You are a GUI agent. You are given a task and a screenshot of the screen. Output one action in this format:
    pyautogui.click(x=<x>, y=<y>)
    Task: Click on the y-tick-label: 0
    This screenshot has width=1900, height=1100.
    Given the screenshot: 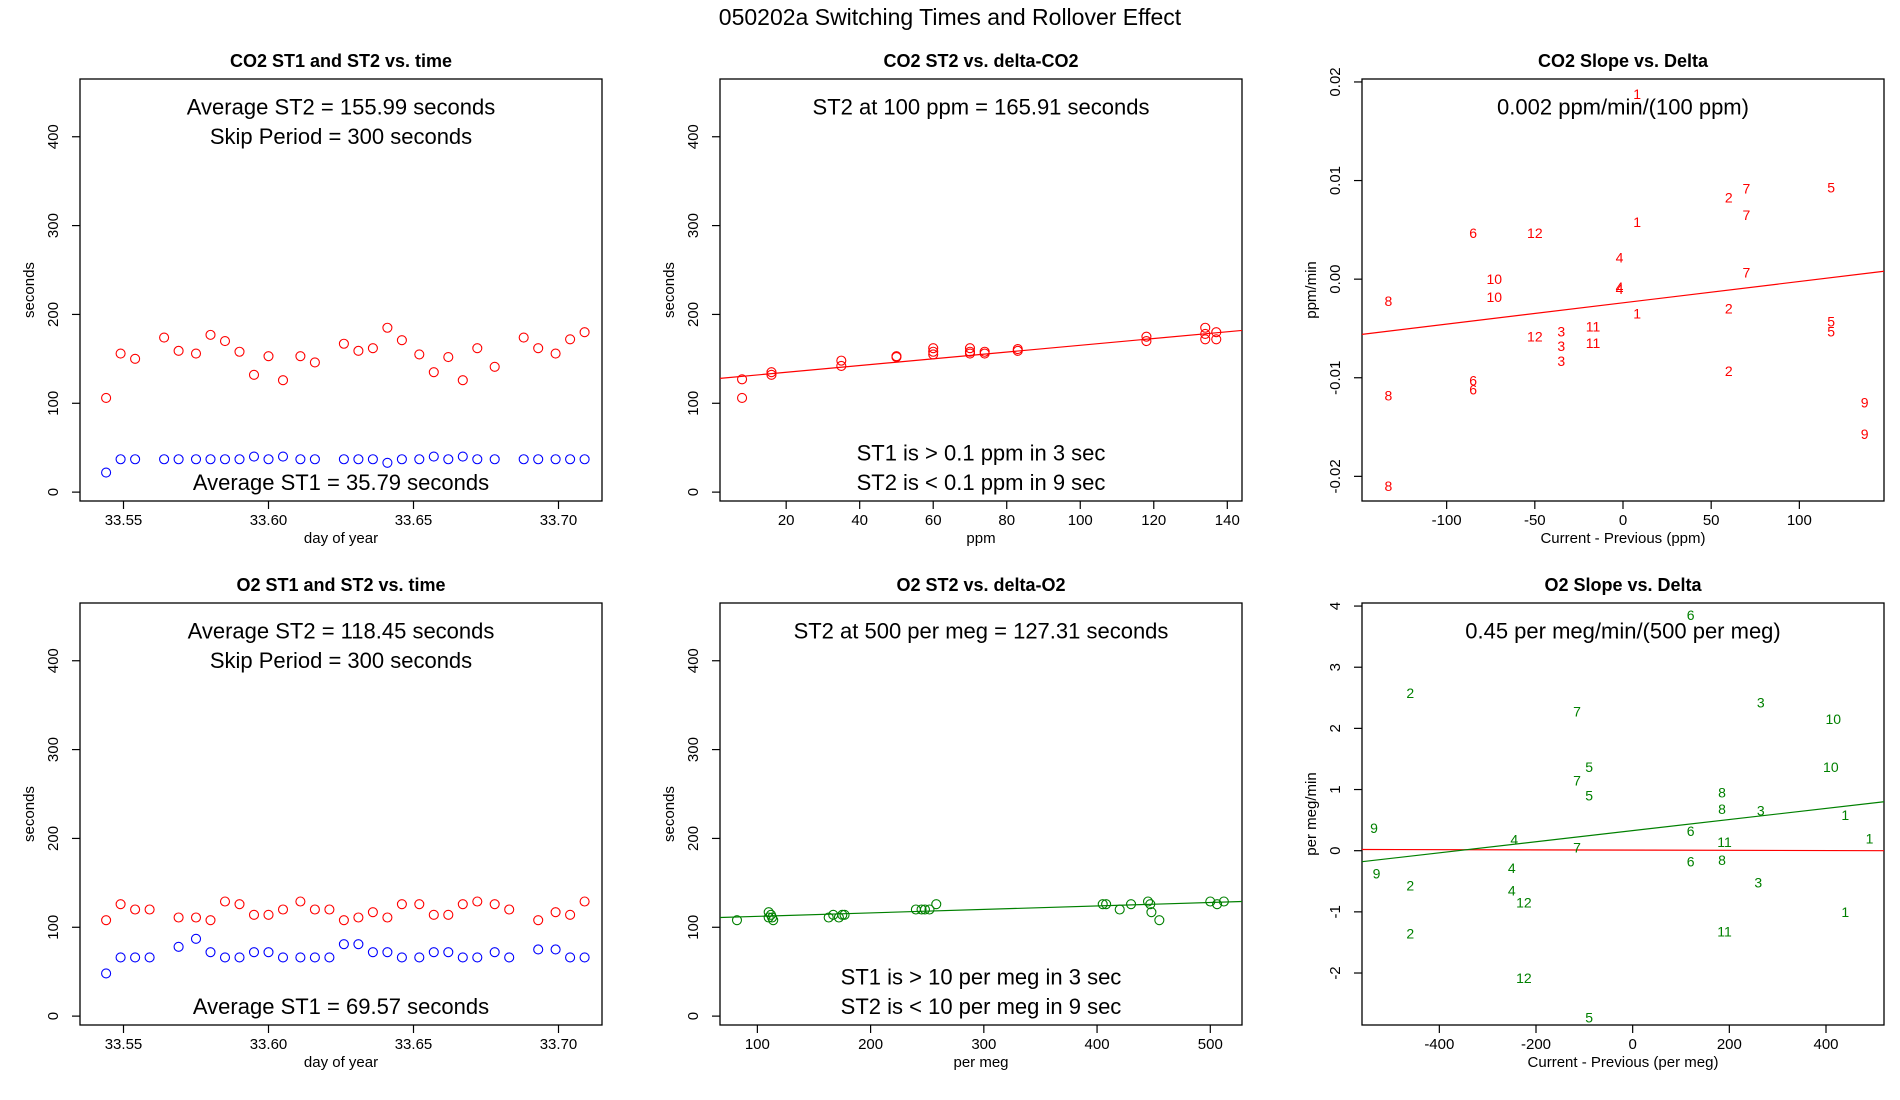 What is the action you would take?
    pyautogui.click(x=693, y=1016)
    